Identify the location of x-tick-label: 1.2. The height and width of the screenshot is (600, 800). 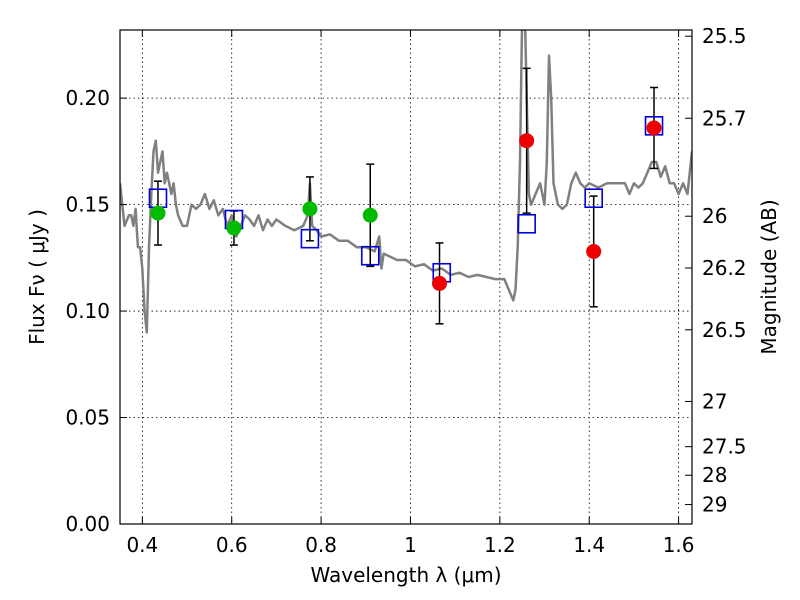
(500, 545).